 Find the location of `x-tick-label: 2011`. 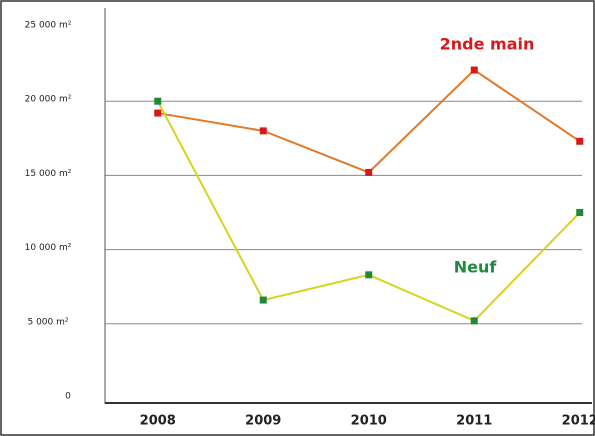

x-tick-label: 2011 is located at coordinates (474, 421).